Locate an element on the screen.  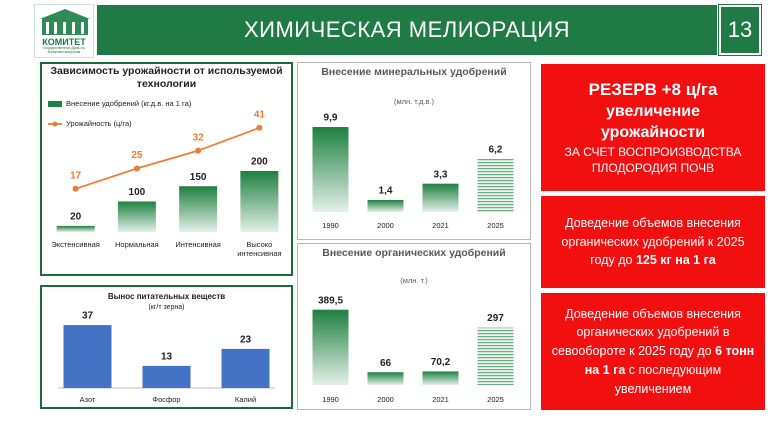
data-label: 17 is located at coordinates (76, 175).